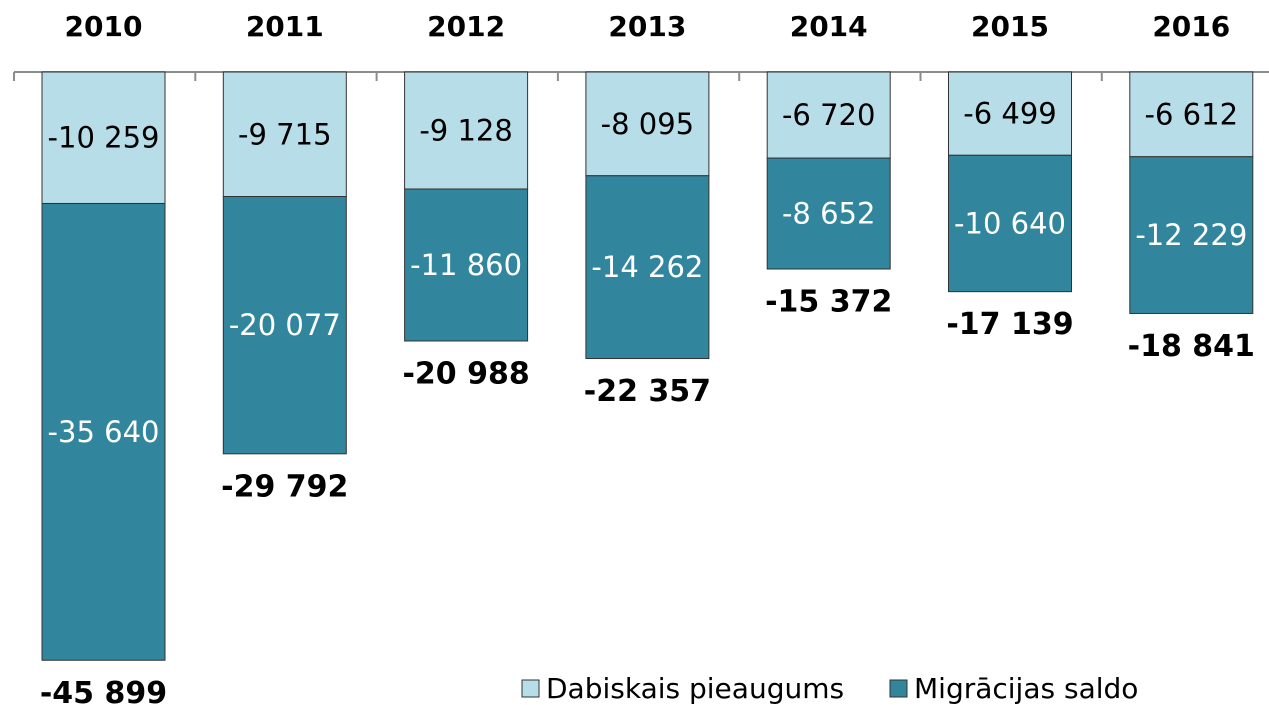  Describe the element at coordinates (284, 486) in the screenshot. I see `total-label: -29 792` at that location.